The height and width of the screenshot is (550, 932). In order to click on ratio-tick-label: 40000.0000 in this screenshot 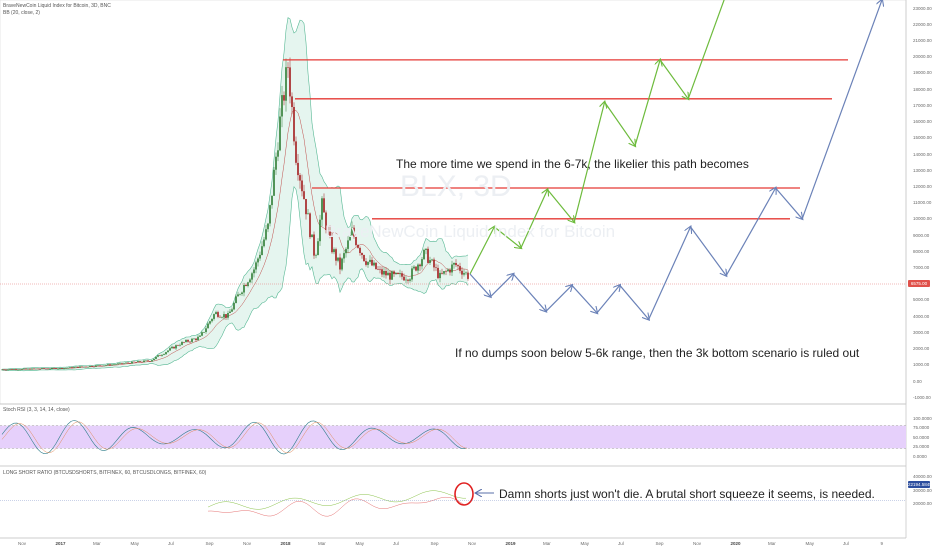, I will do `click(922, 477)`.